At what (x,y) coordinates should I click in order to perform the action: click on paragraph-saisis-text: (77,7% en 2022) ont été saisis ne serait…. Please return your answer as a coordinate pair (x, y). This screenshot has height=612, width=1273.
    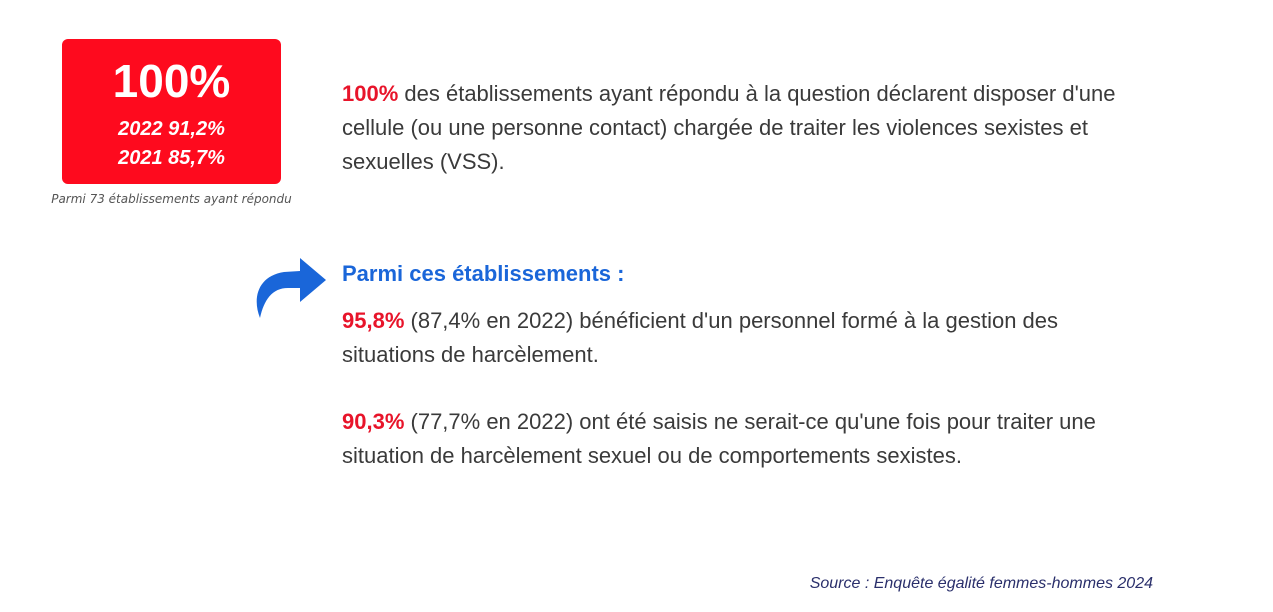
    Looking at the image, I should click on (719, 438).